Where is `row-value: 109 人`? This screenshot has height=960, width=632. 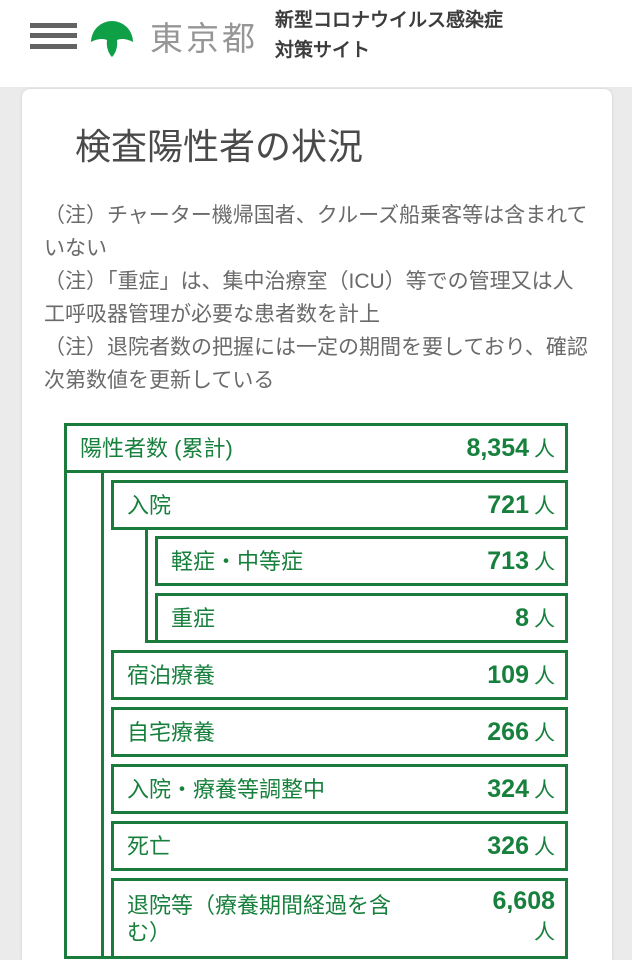
row-value: 109 人 is located at coordinates (521, 675).